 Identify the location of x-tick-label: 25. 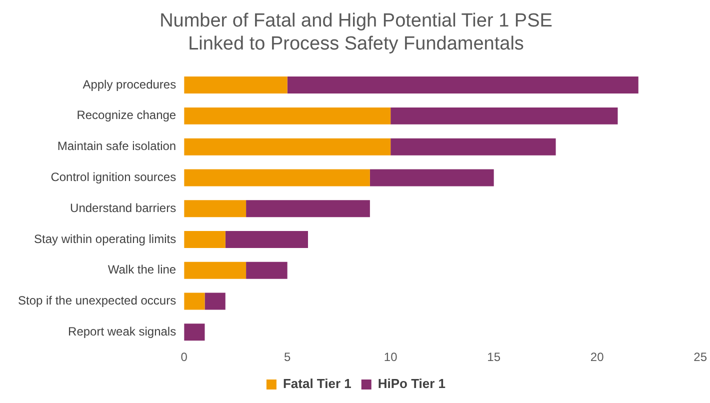
(701, 357).